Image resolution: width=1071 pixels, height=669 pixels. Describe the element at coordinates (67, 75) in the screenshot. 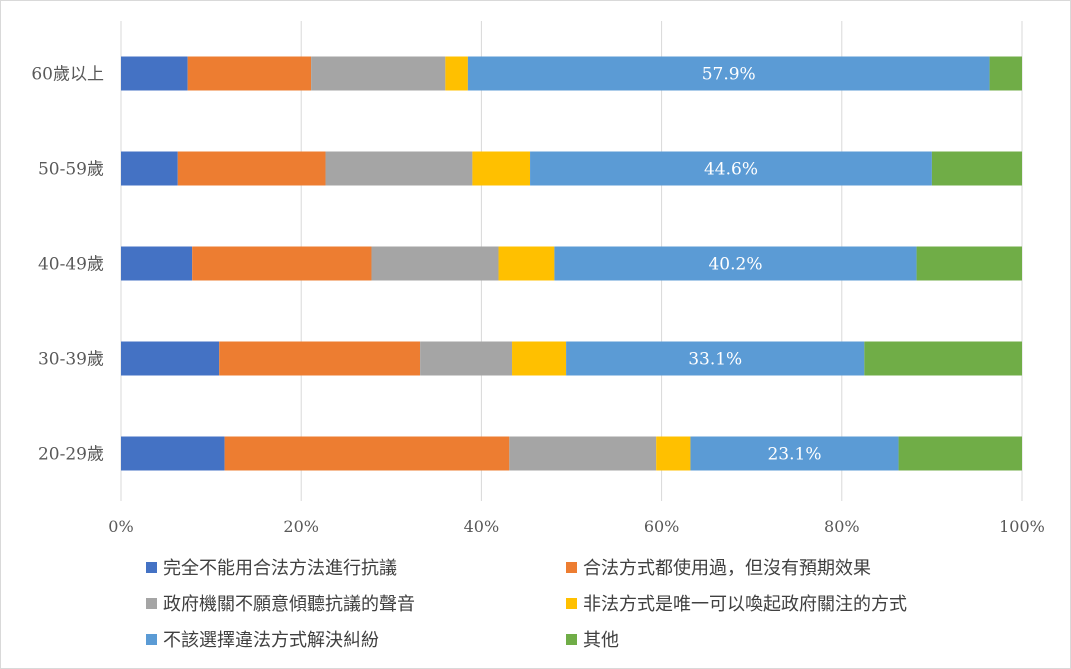

I see `category-label: 60歲以上` at that location.